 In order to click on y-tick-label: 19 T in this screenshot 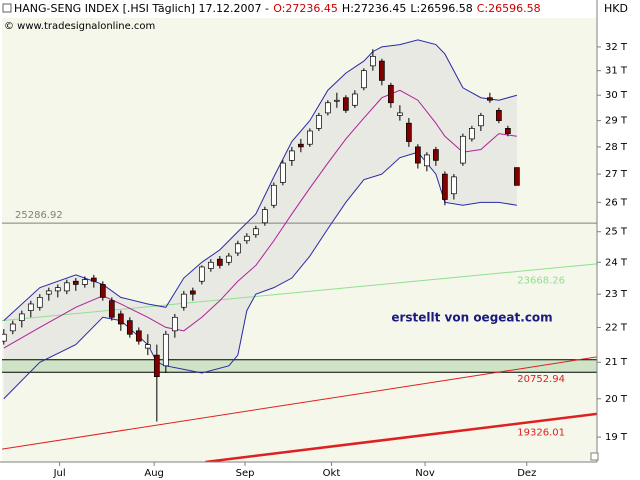, I will do `click(616, 437)`.